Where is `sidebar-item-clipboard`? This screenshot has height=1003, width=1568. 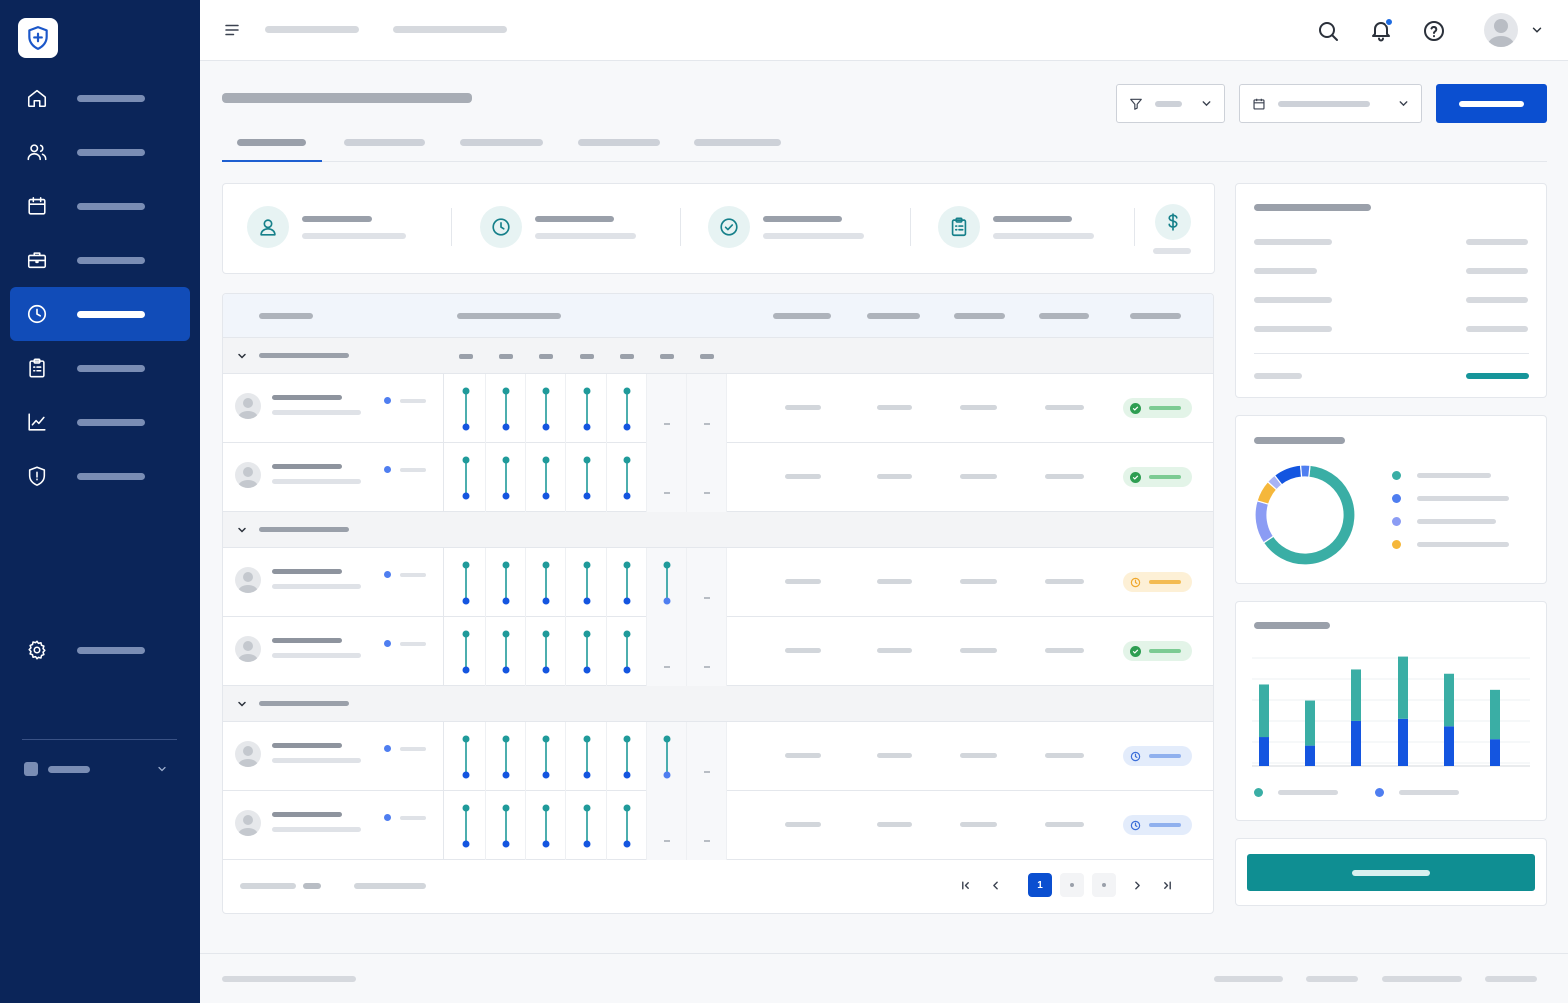
sidebar-item-clipboard is located at coordinates (100, 368).